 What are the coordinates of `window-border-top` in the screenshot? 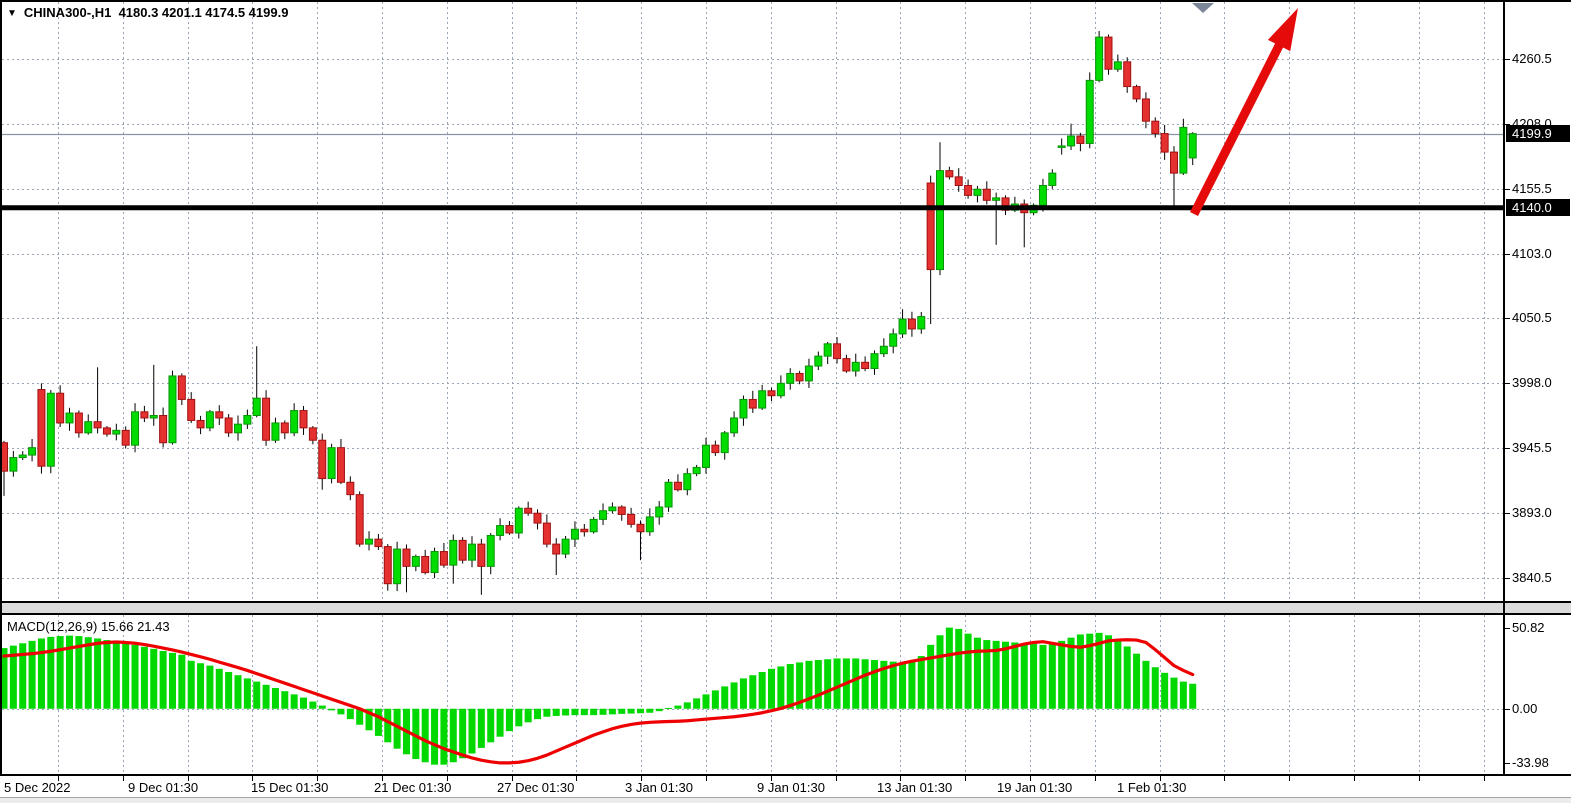 It's located at (785, 1).